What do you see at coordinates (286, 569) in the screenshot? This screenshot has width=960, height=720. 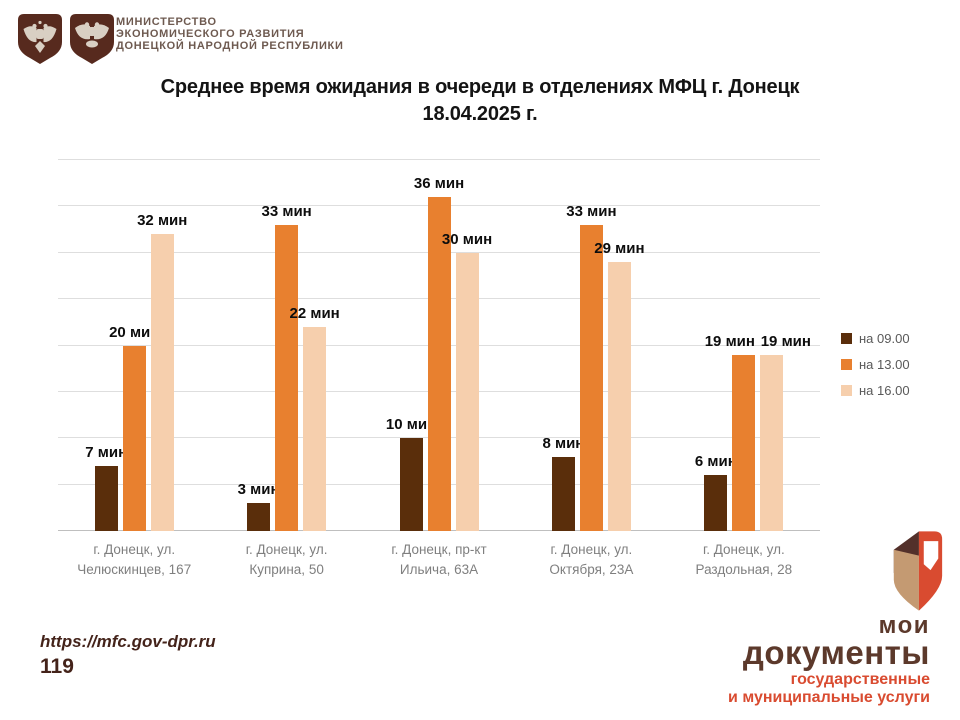 I see `category-label-line: Куприна, 50` at bounding box center [286, 569].